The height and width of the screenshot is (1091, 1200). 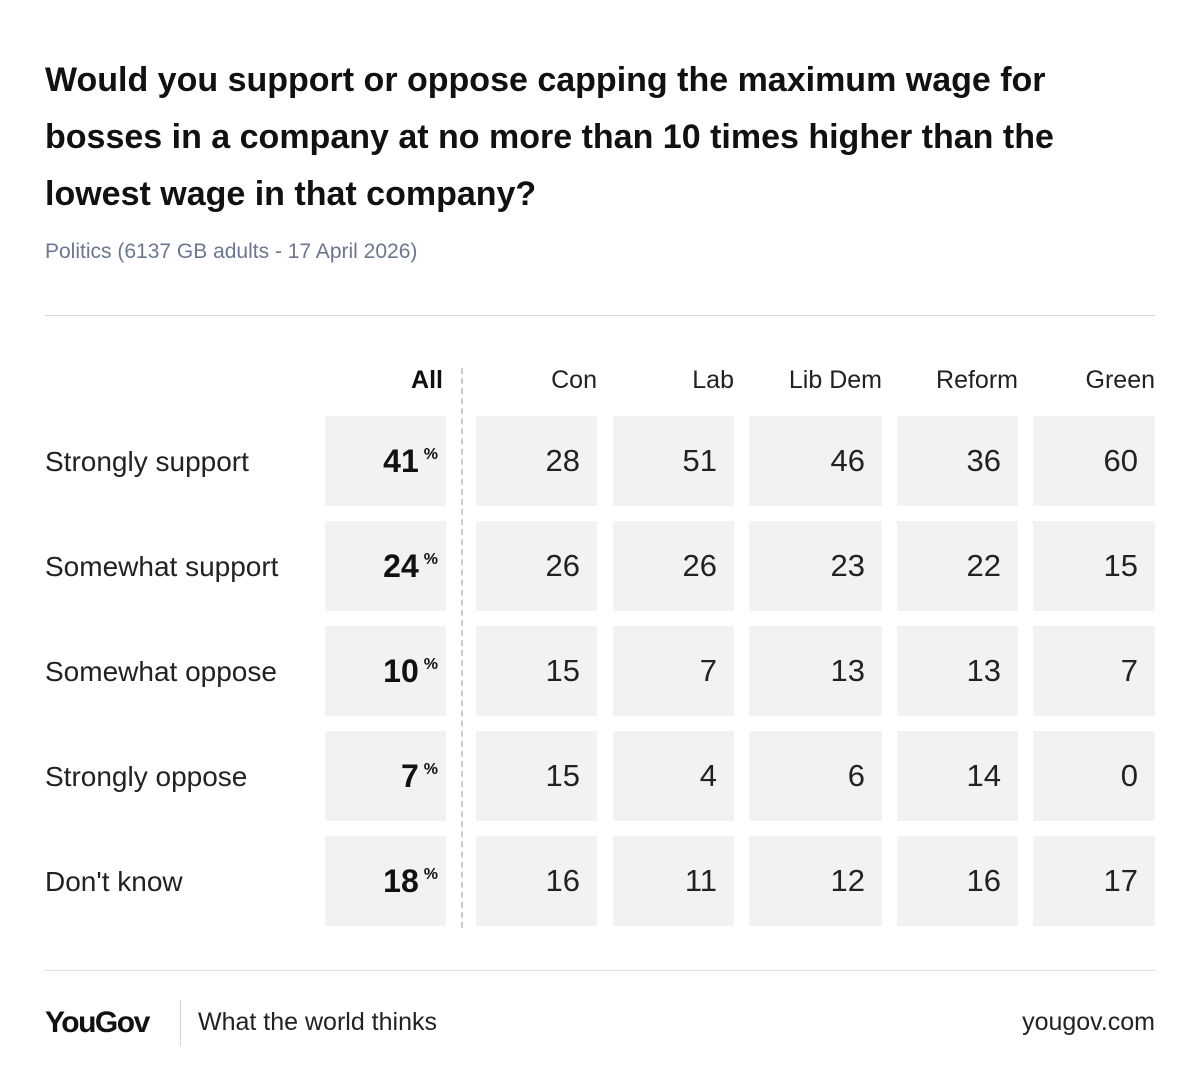 I want to click on top-divider, so click(x=600, y=315).